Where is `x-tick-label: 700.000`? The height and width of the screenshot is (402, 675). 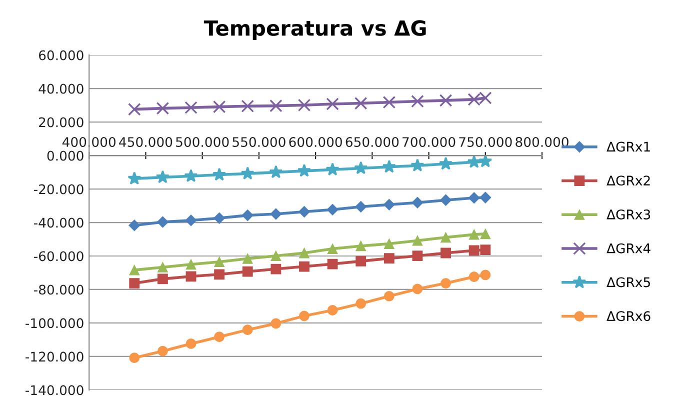 x-tick-label: 700.000 is located at coordinates (429, 142).